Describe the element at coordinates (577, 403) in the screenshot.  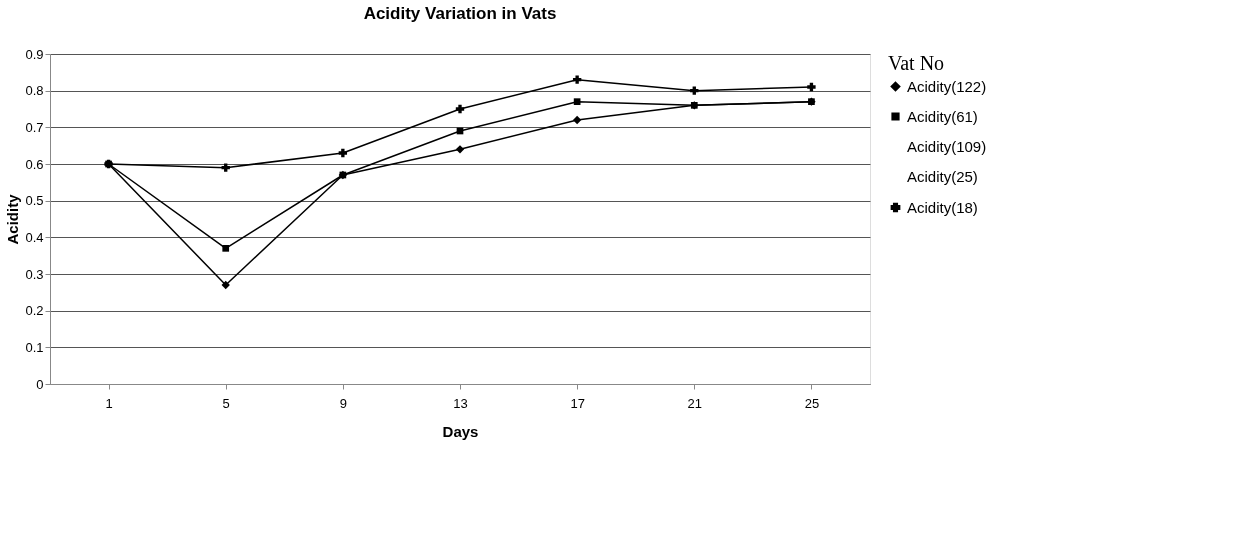
I see `x-tick-label: 17` at that location.